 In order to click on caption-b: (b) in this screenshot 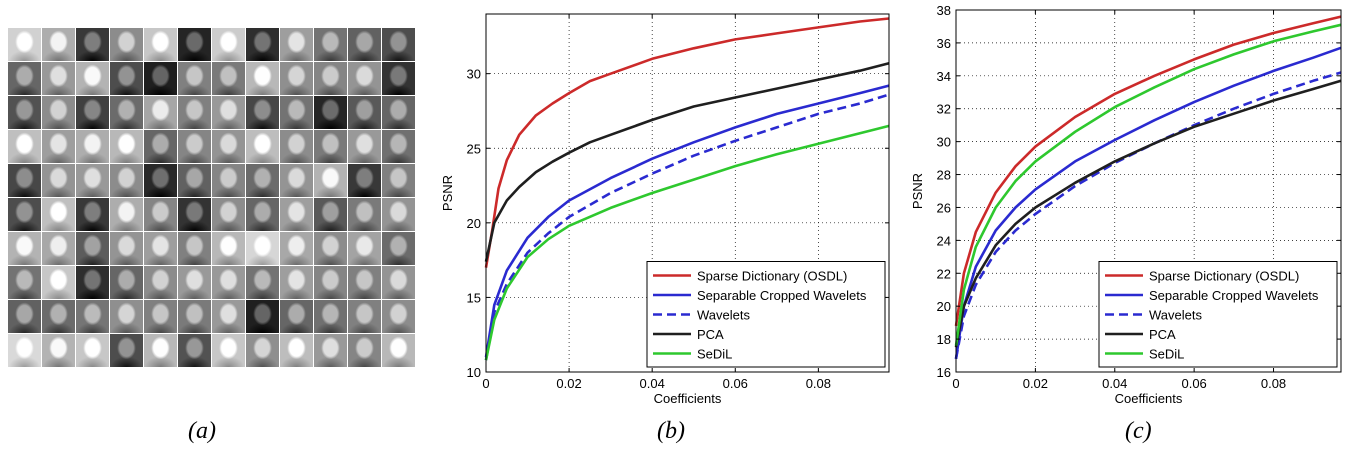, I will do `click(671, 431)`.